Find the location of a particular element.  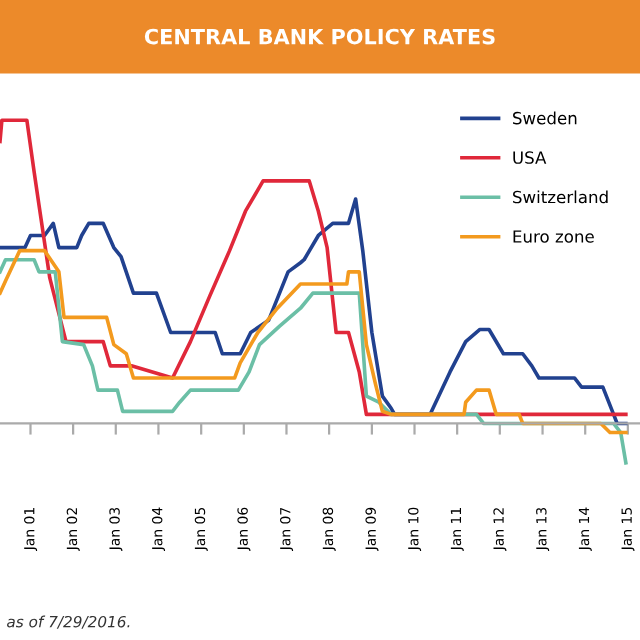

chart-title: CENTRAL BANK POLICY RATES is located at coordinates (319, 36).